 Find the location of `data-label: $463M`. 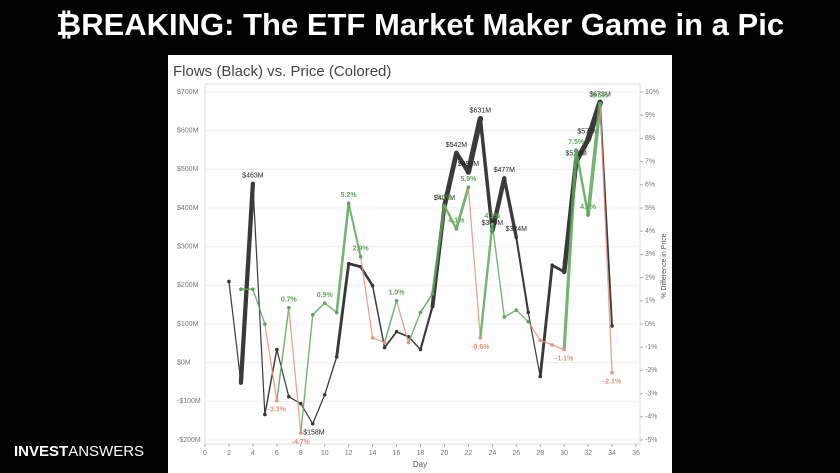

data-label: $463M is located at coordinates (253, 175).